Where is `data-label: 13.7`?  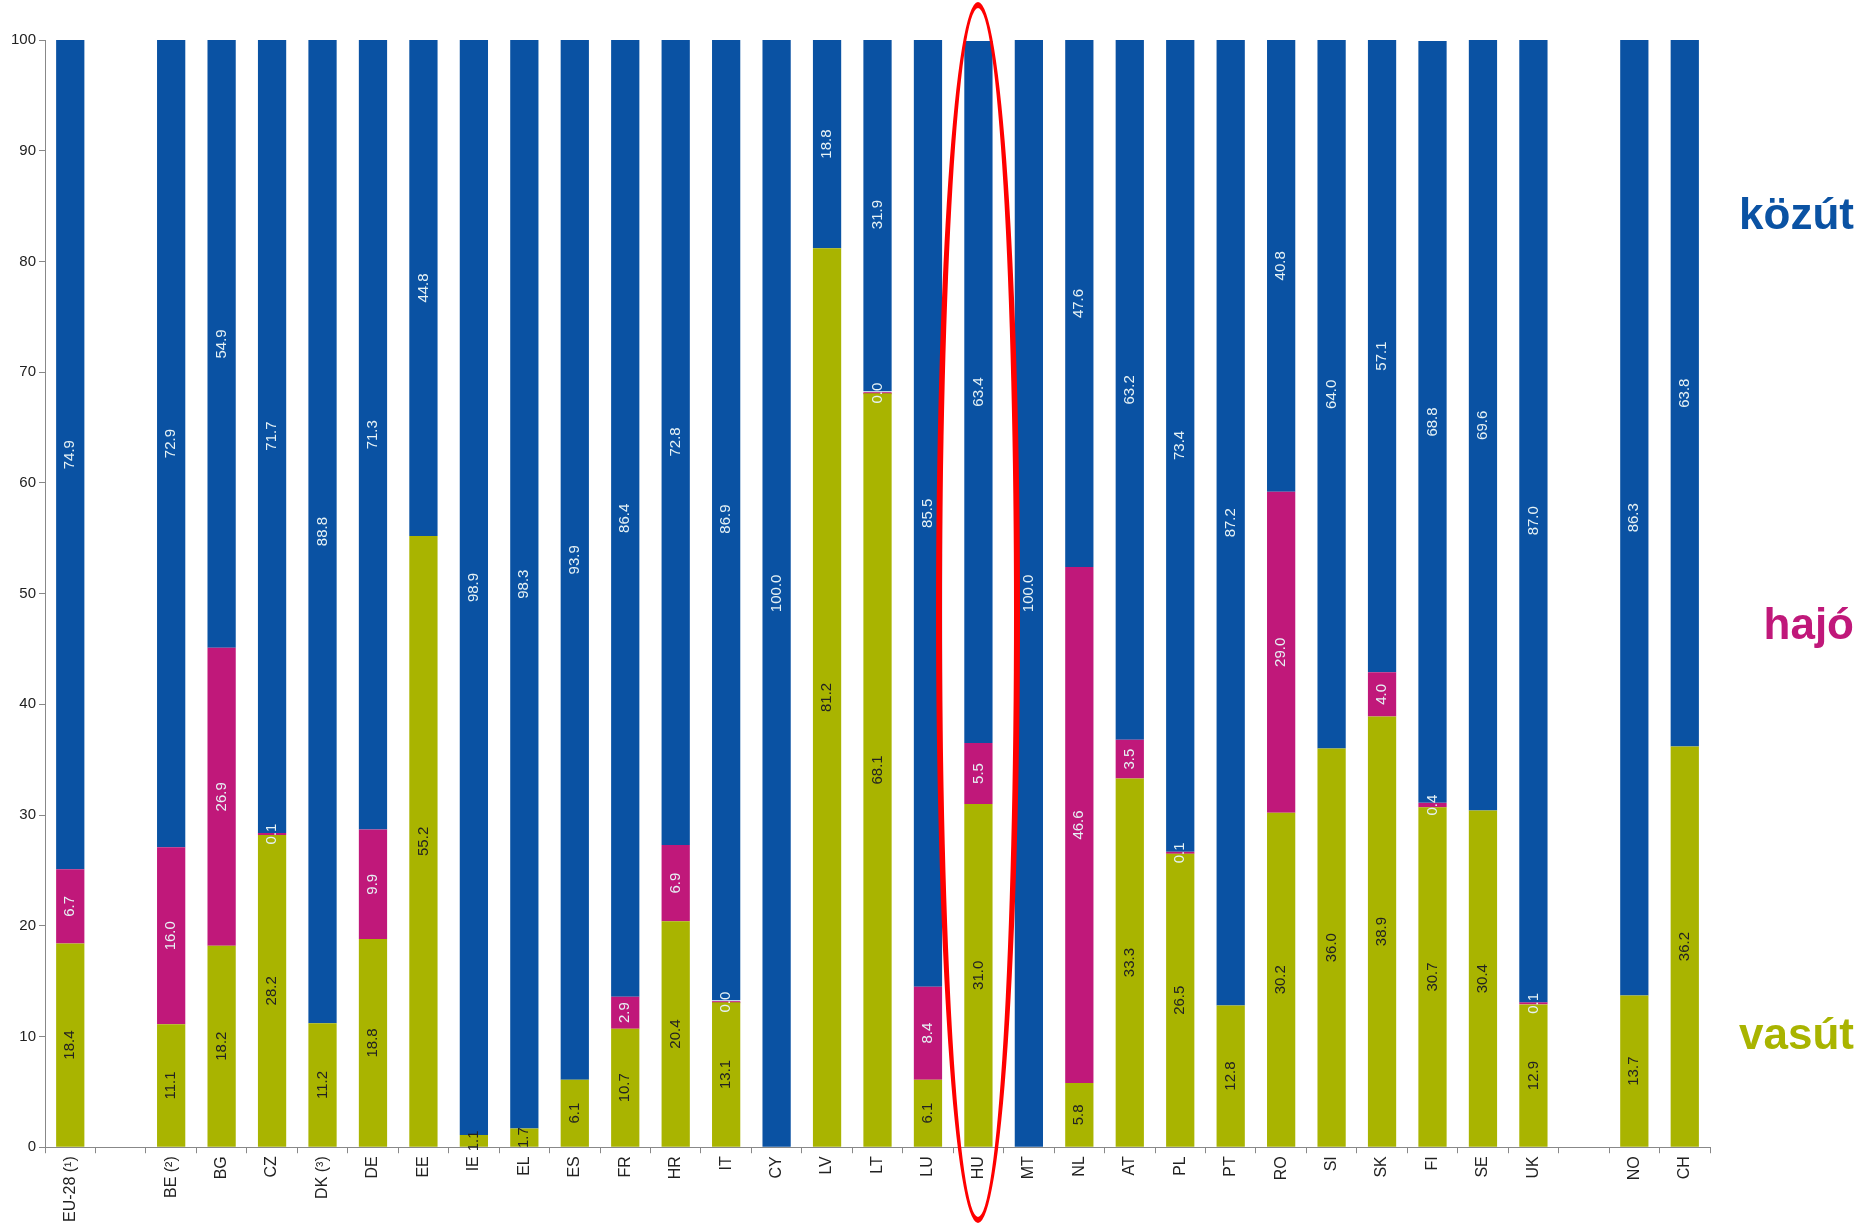
data-label: 13.7 is located at coordinates (1633, 1071).